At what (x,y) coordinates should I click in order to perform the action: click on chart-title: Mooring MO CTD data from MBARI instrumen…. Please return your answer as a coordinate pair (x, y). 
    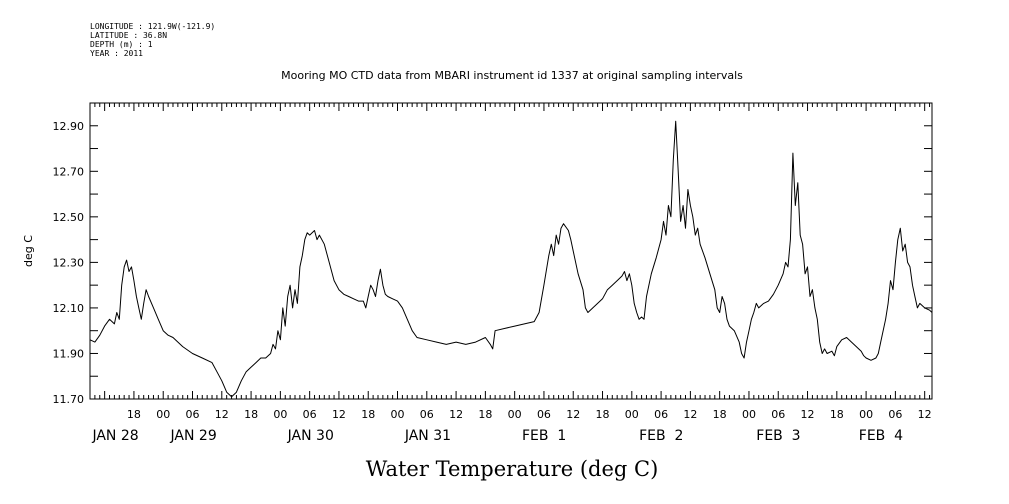
    Looking at the image, I should click on (512, 75).